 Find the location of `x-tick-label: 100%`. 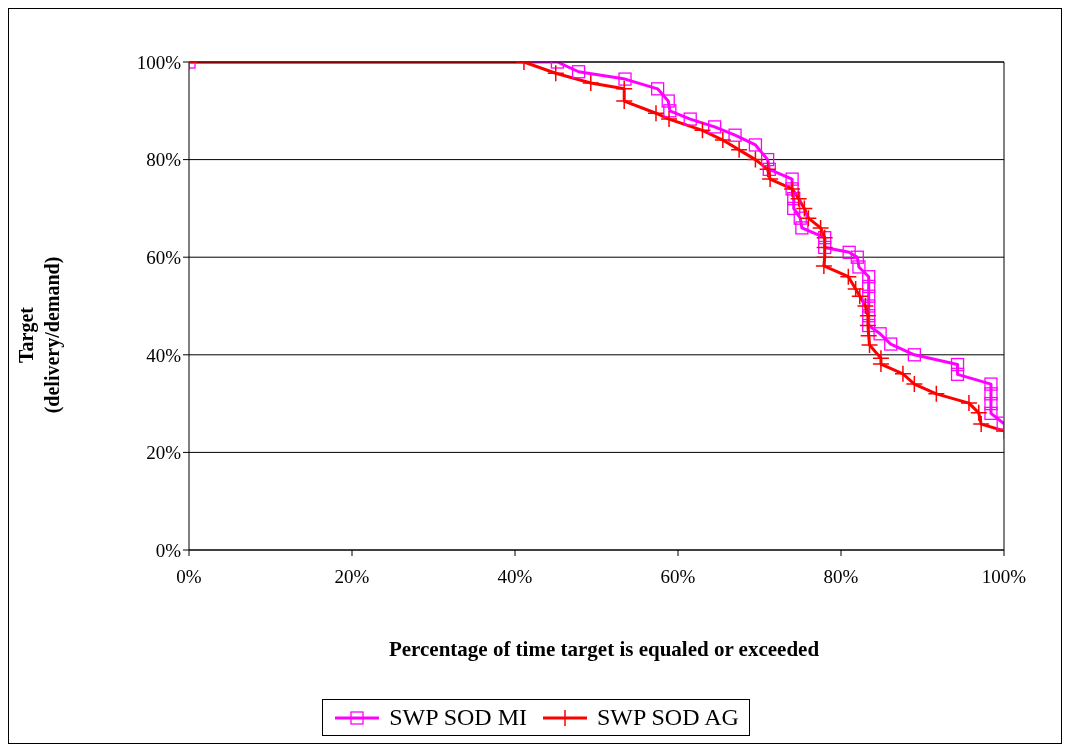

x-tick-label: 100% is located at coordinates (1004, 577).